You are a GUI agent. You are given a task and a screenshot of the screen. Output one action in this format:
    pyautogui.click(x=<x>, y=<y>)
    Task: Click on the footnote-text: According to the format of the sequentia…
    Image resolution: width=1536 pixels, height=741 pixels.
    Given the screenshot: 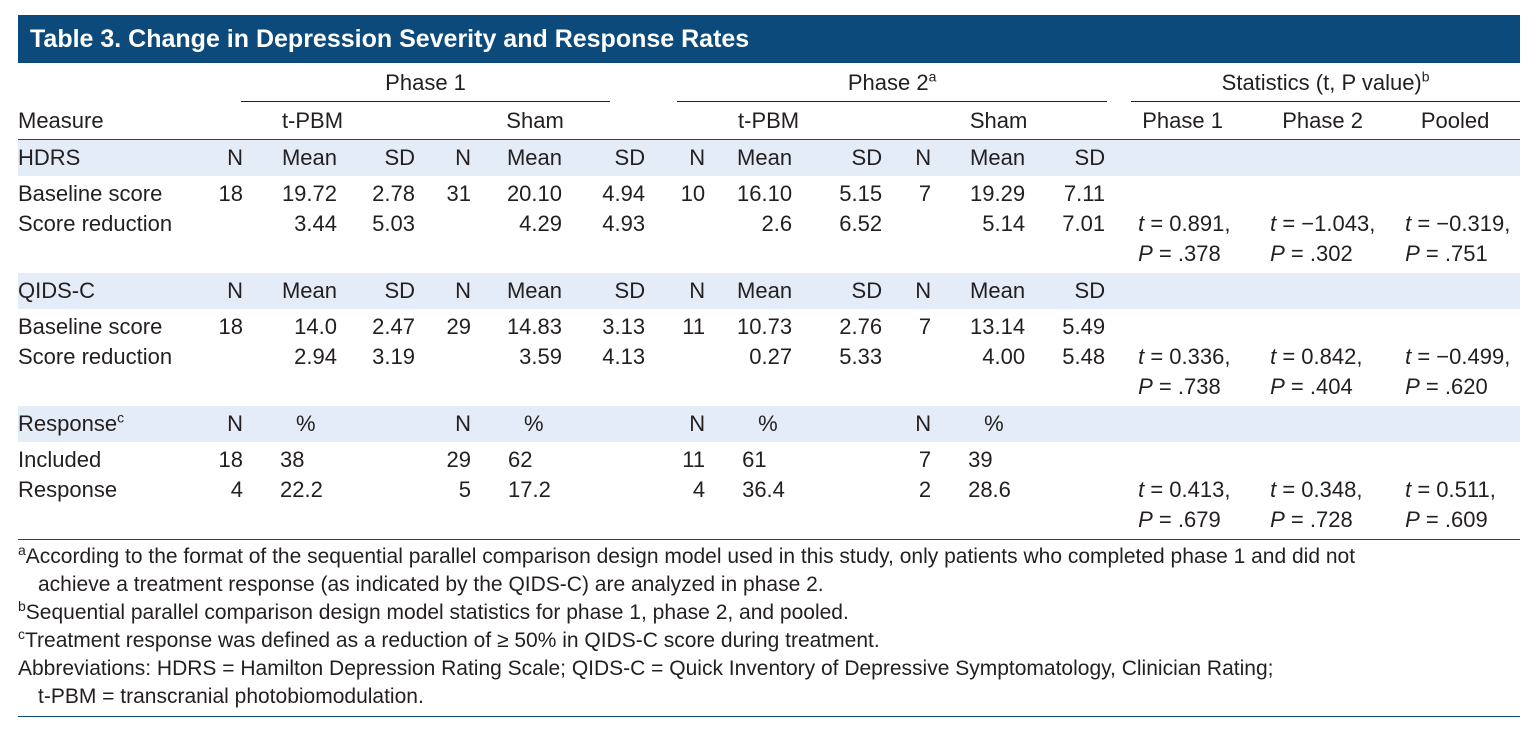 What is the action you would take?
    pyautogui.click(x=690, y=556)
    